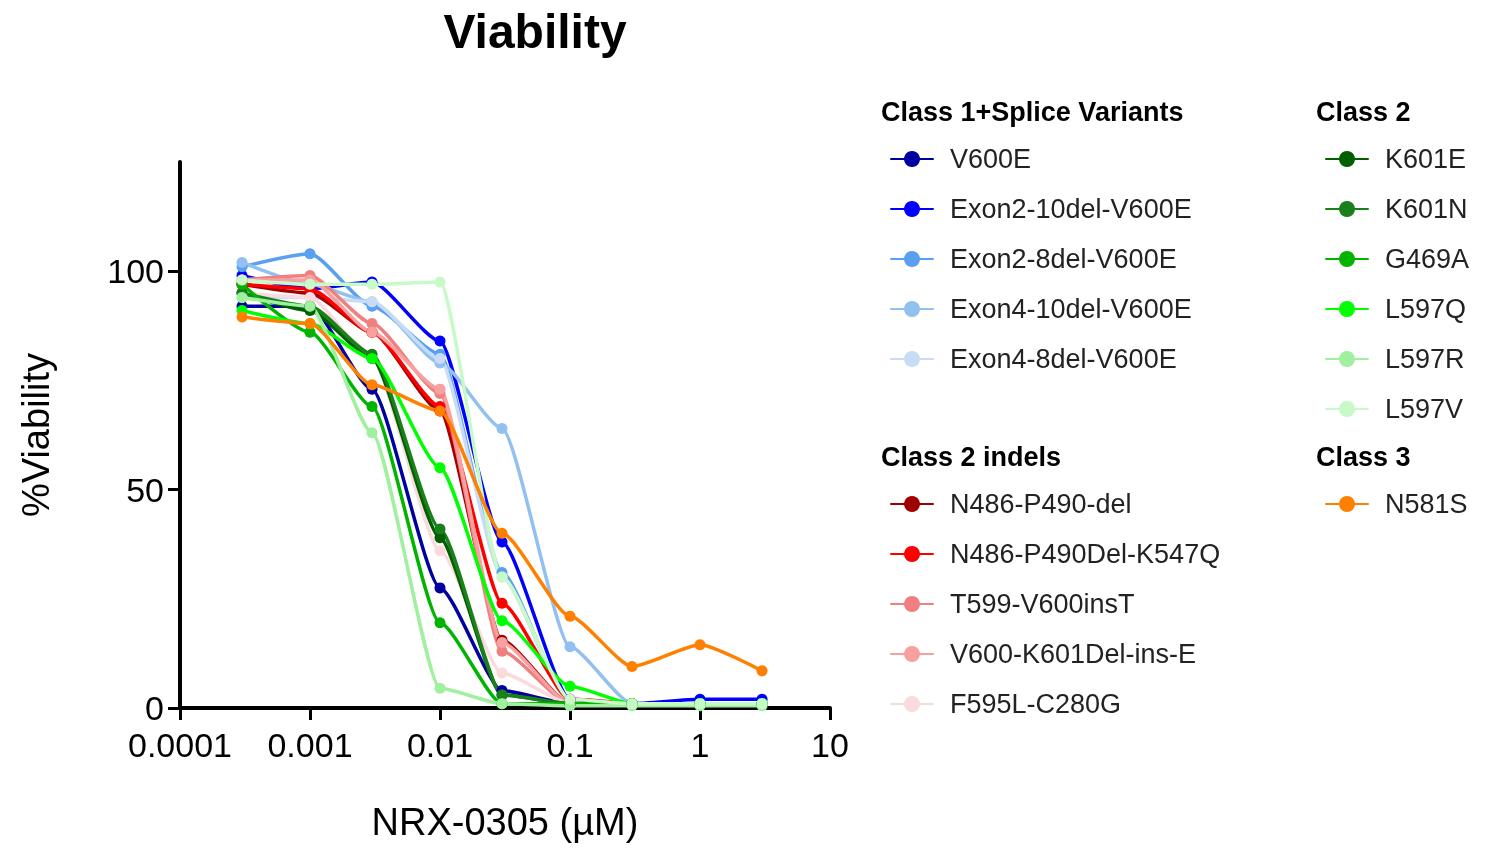 The width and height of the screenshot is (1490, 856). What do you see at coordinates (1063, 359) in the screenshot?
I see `legend-label: Exon4-8del-V600E` at bounding box center [1063, 359].